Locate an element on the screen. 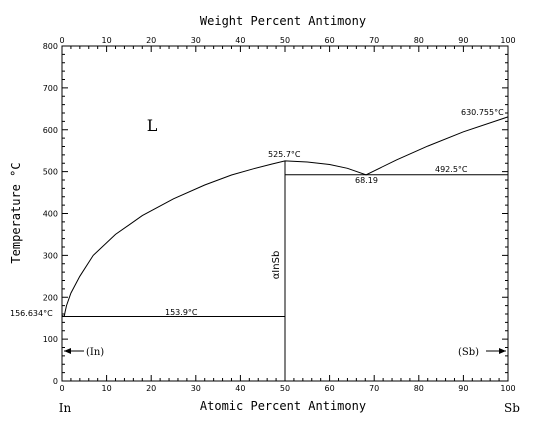 This screenshot has width=555, height=428. top-axis-tick-label: 0 is located at coordinates (61, 40).